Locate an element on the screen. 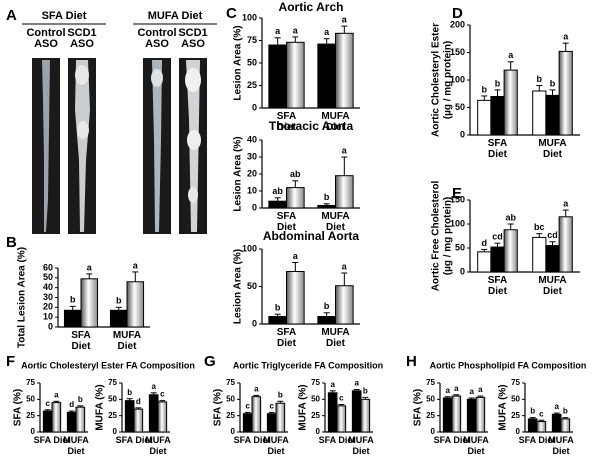  panel-label: B is located at coordinates (11, 242).